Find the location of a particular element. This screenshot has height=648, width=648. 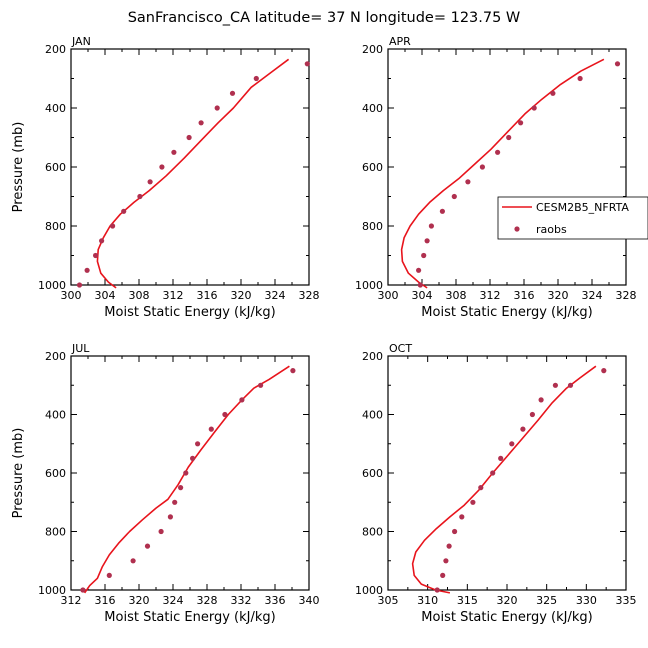

x-tick-label: 335 is located at coordinates (626, 600).